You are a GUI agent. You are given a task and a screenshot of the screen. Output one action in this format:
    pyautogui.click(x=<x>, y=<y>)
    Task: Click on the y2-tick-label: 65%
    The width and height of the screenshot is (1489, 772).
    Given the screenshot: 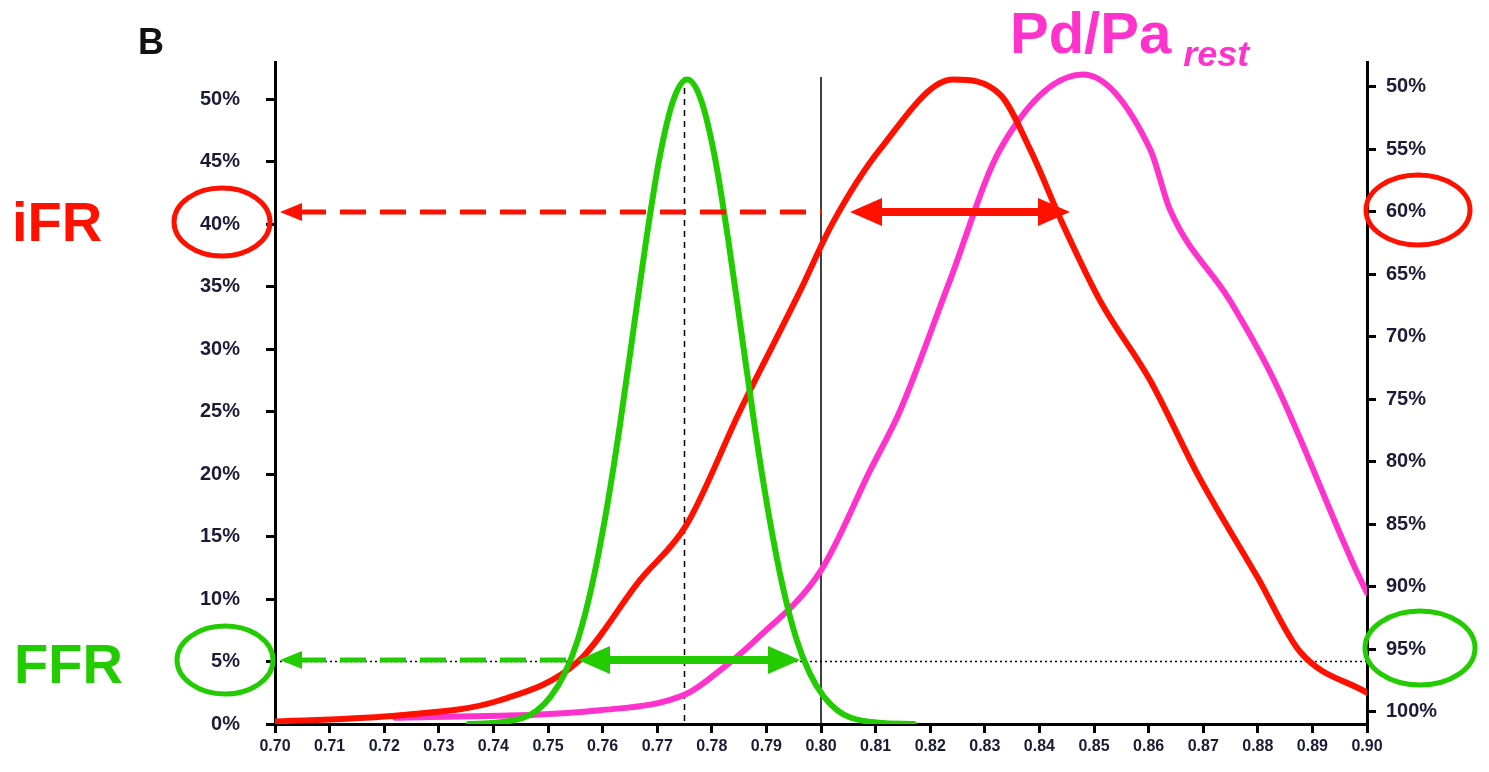 What is the action you would take?
    pyautogui.click(x=1406, y=272)
    